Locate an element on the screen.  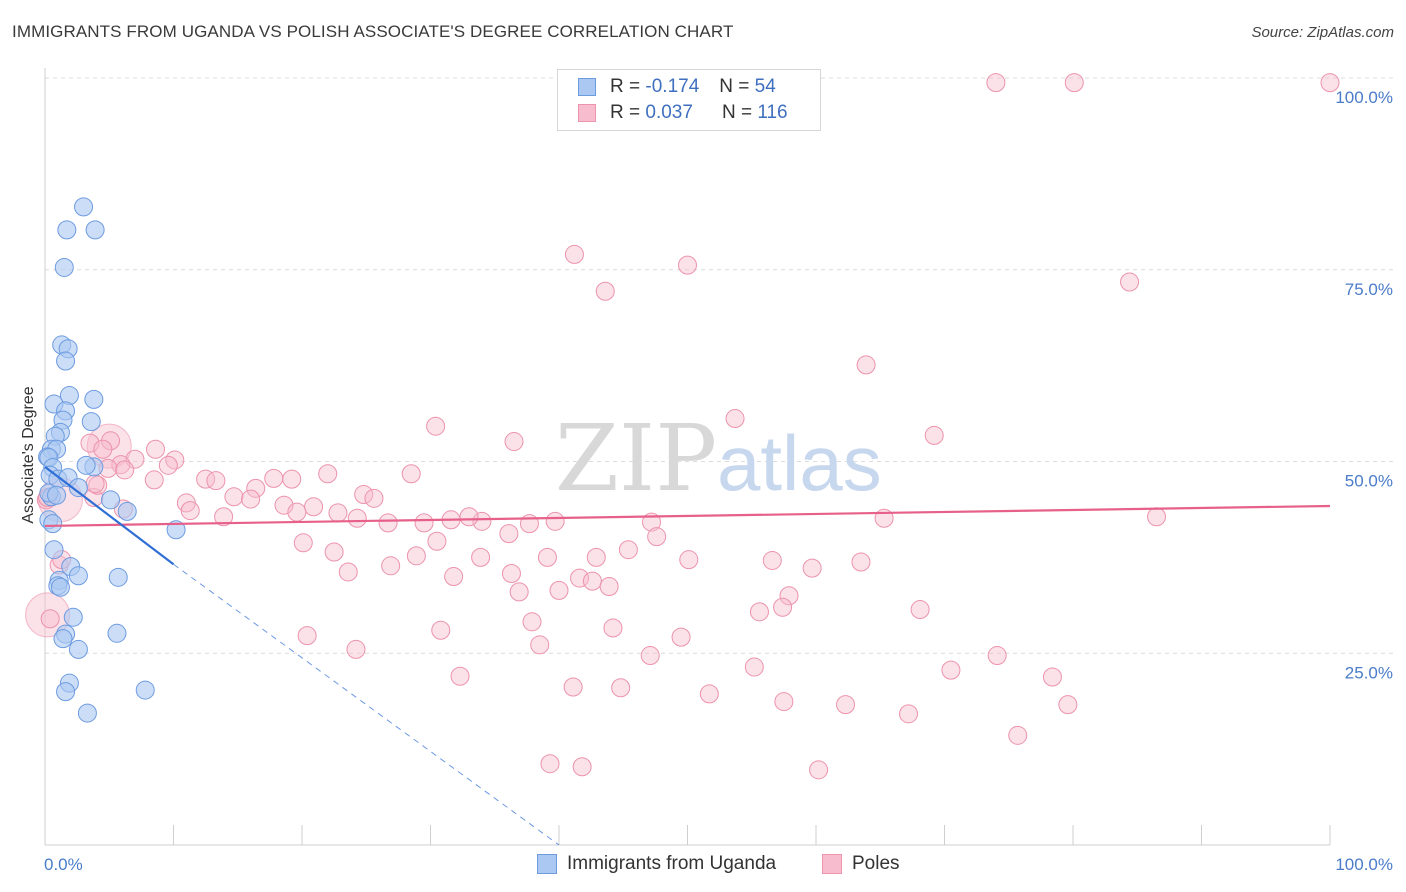
legend-row-poles: R = 0.037 N = 116 is located at coordinates (683, 113).